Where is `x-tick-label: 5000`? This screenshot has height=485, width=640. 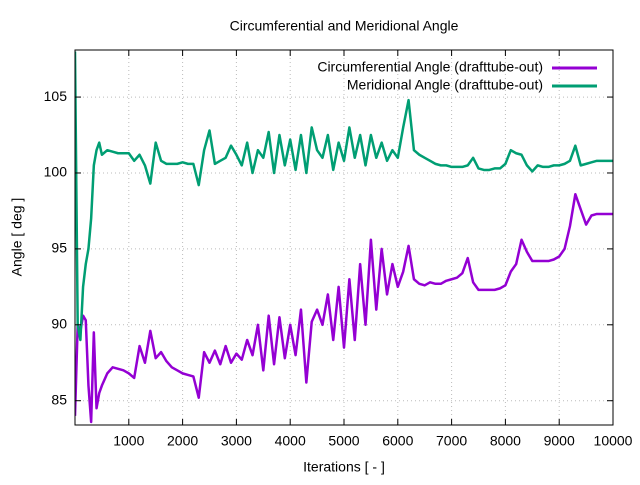 x-tick-label: 5000 is located at coordinates (343, 441).